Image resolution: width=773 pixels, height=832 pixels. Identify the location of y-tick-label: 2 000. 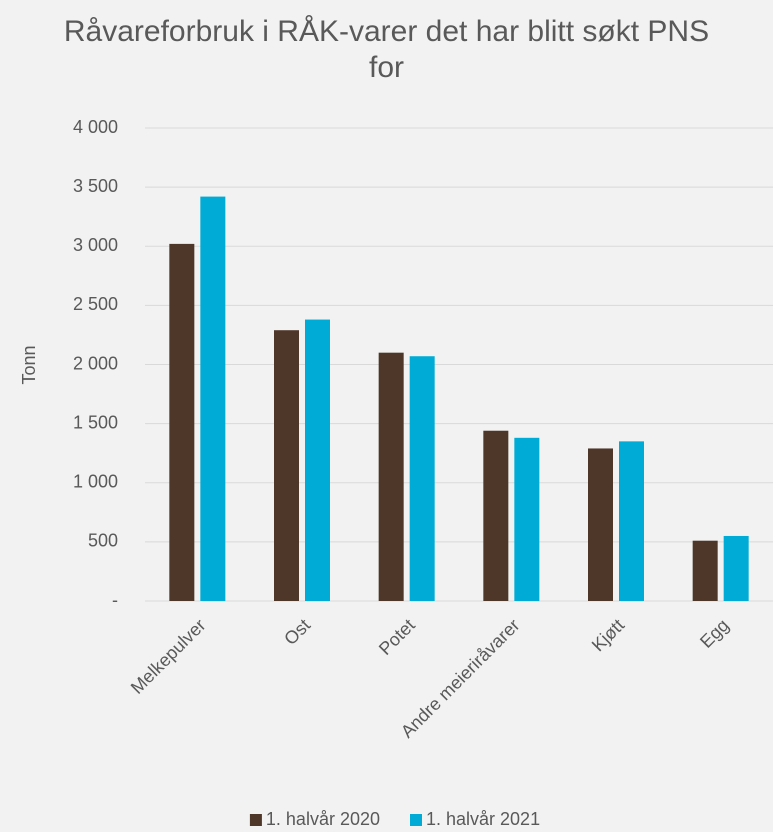
(95, 363).